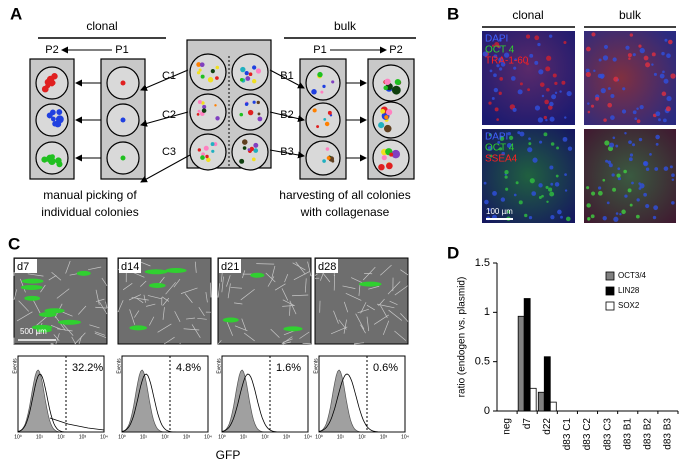  What do you see at coordinates (222, 115) in the screenshot?
I see `dishes` at bounding box center [222, 115].